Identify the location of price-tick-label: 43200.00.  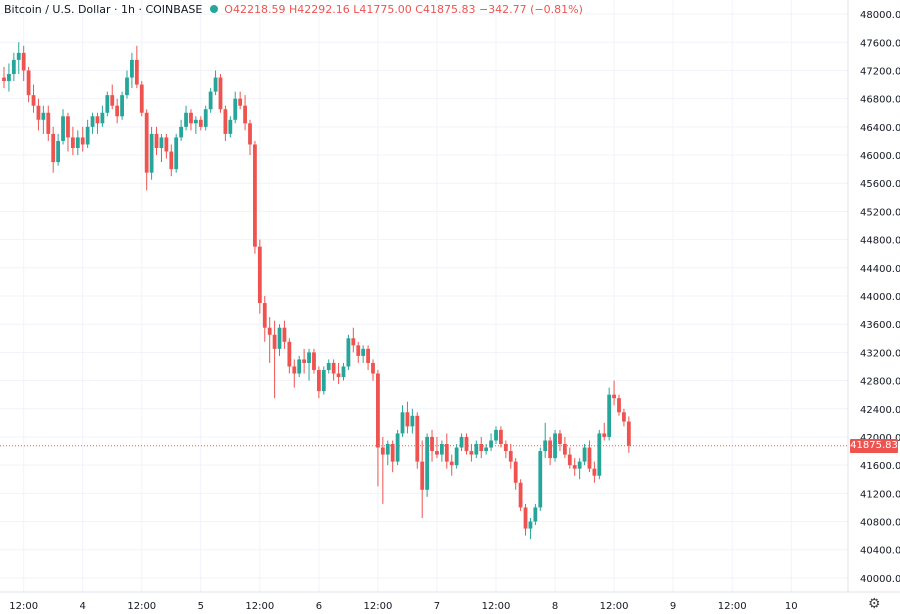
(880, 353).